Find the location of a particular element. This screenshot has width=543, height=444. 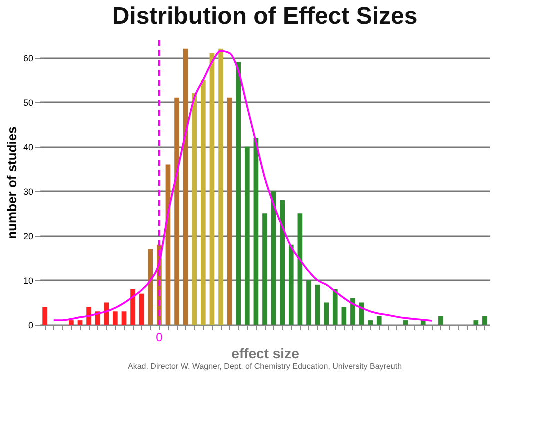

y-tick-label: 60 is located at coordinates (28, 58).